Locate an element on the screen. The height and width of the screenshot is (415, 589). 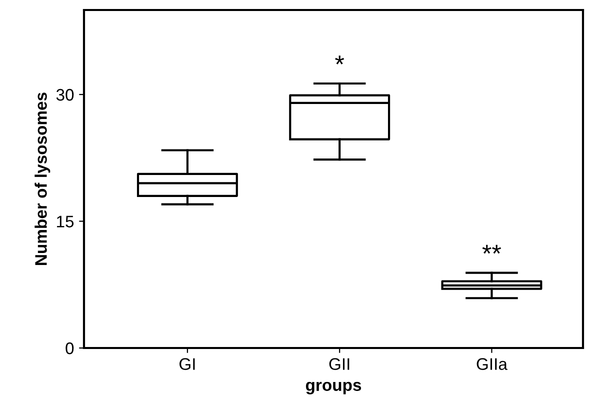
y-tick-label: 30 is located at coordinates (65, 94).